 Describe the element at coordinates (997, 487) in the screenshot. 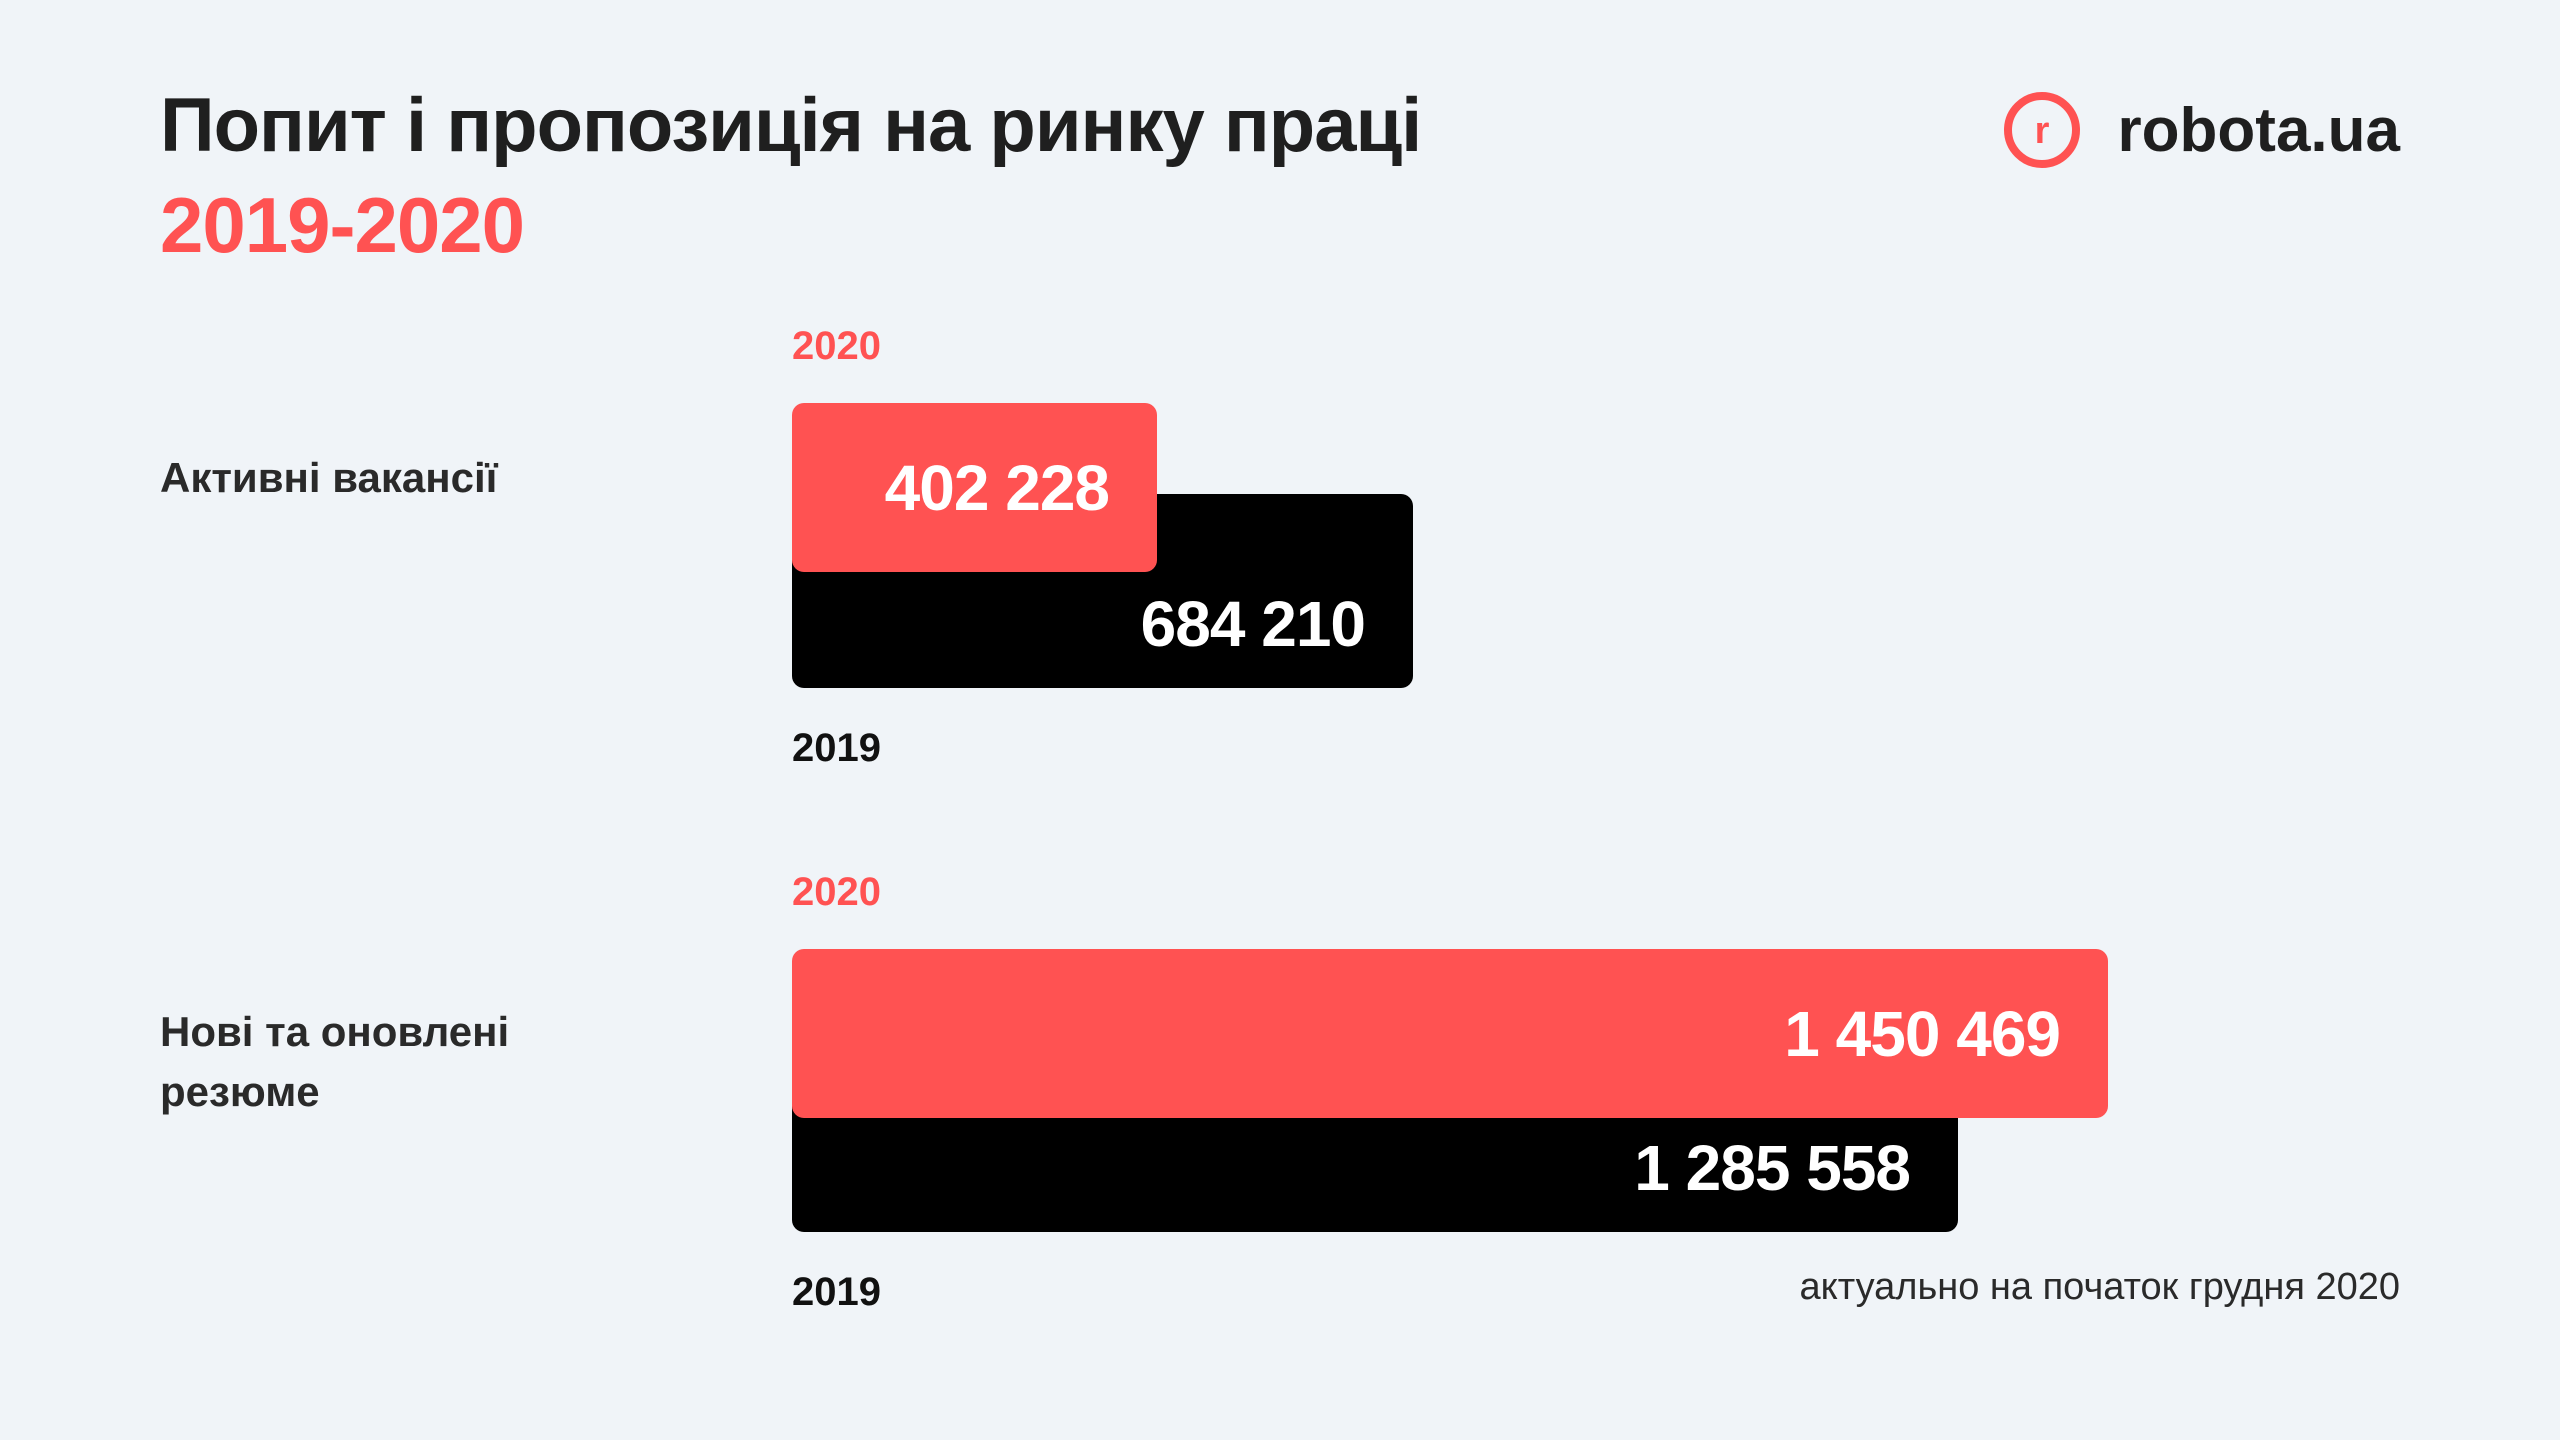

I see `value-2020-vacancies: 402 228` at that location.